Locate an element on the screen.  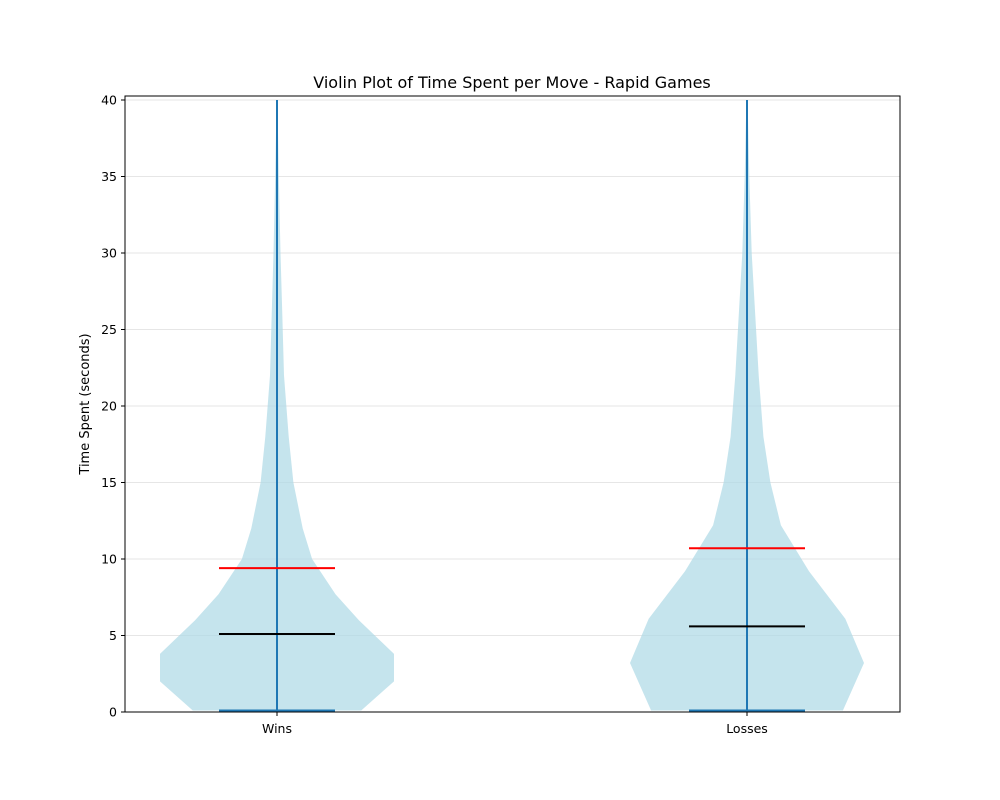
x-axis-ticks: Wins Losses is located at coordinates (515, 724).